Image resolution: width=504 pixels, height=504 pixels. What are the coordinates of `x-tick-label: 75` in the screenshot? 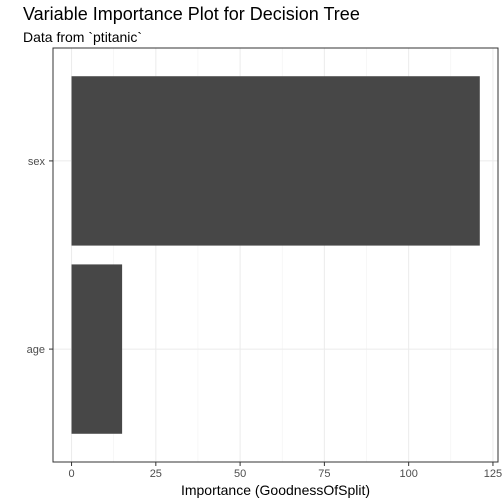 It's located at (324, 474).